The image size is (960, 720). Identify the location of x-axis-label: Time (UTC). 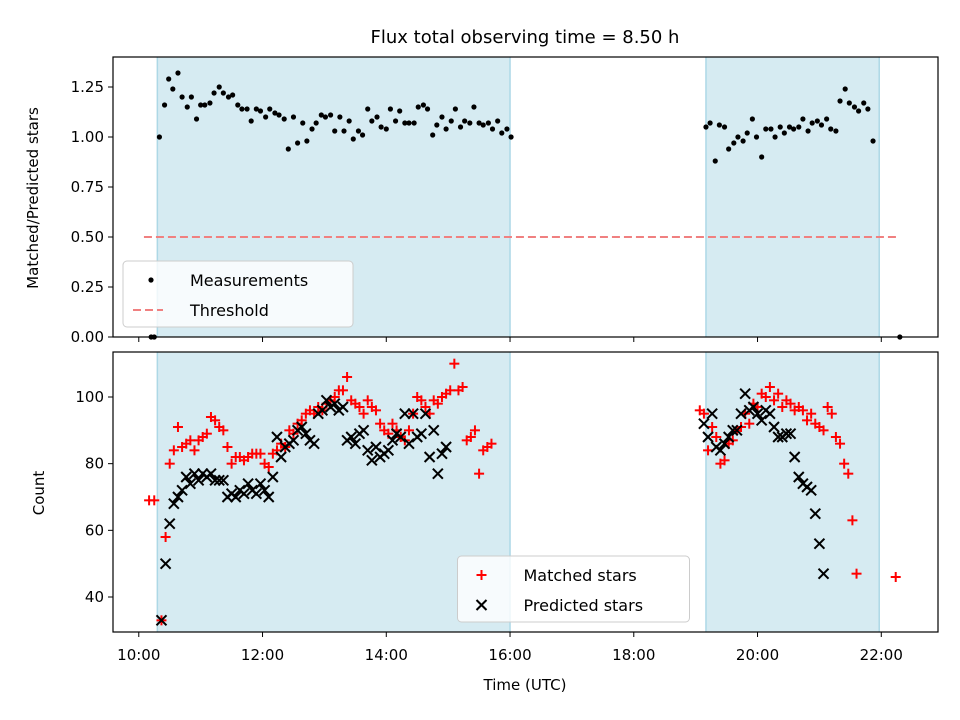
(525, 685).